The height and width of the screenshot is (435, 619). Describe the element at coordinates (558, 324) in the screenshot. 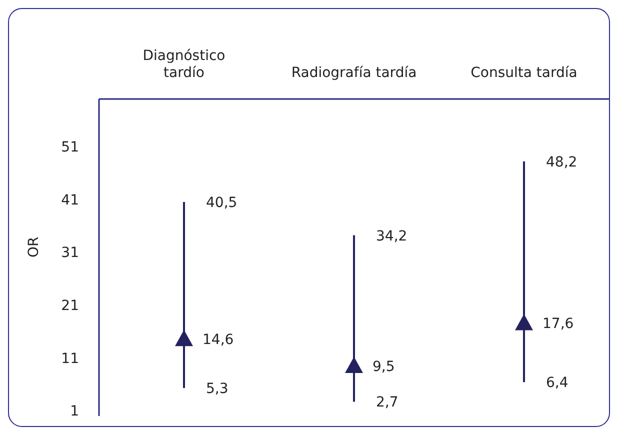

I see `data-label: 17,6` at that location.